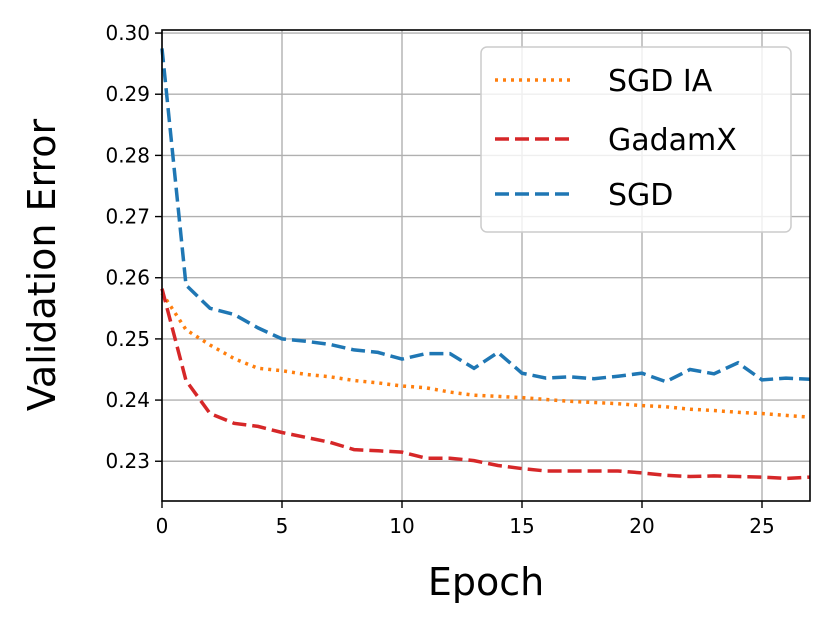 The width and height of the screenshot is (831, 628). I want to click on legend: SGD IA GadamX SGD, so click(636, 139).